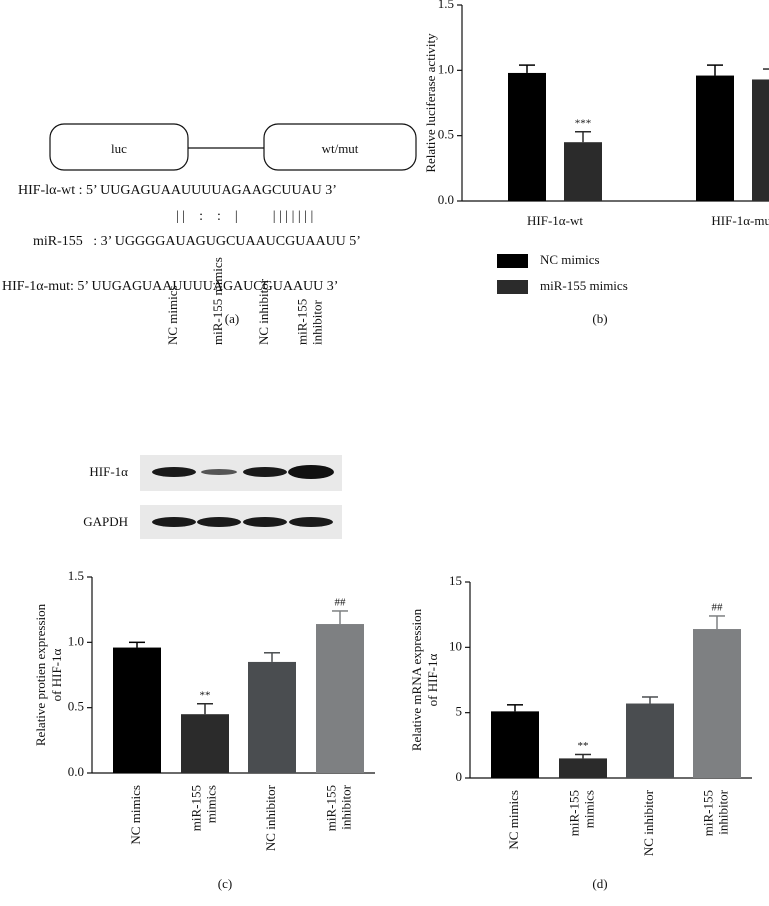  I want to click on x-tick-label: HIF-1α-mut, so click(740, 220).